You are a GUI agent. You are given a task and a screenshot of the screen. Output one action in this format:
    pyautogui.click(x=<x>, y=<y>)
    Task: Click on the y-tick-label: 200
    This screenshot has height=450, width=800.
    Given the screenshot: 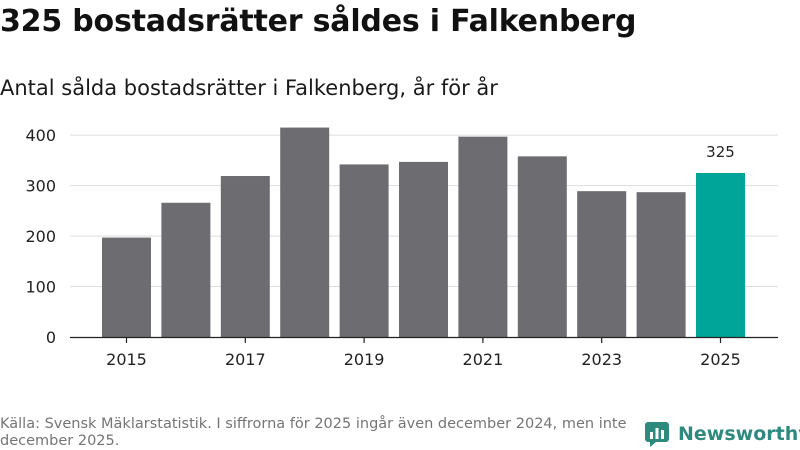 What is the action you would take?
    pyautogui.click(x=40, y=236)
    